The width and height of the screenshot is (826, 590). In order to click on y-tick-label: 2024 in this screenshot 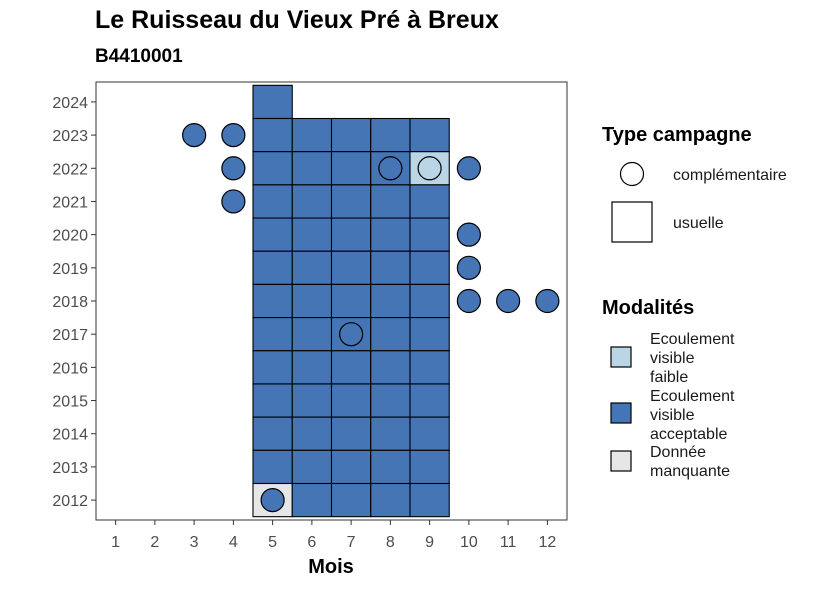, I will do `click(70, 103)`.